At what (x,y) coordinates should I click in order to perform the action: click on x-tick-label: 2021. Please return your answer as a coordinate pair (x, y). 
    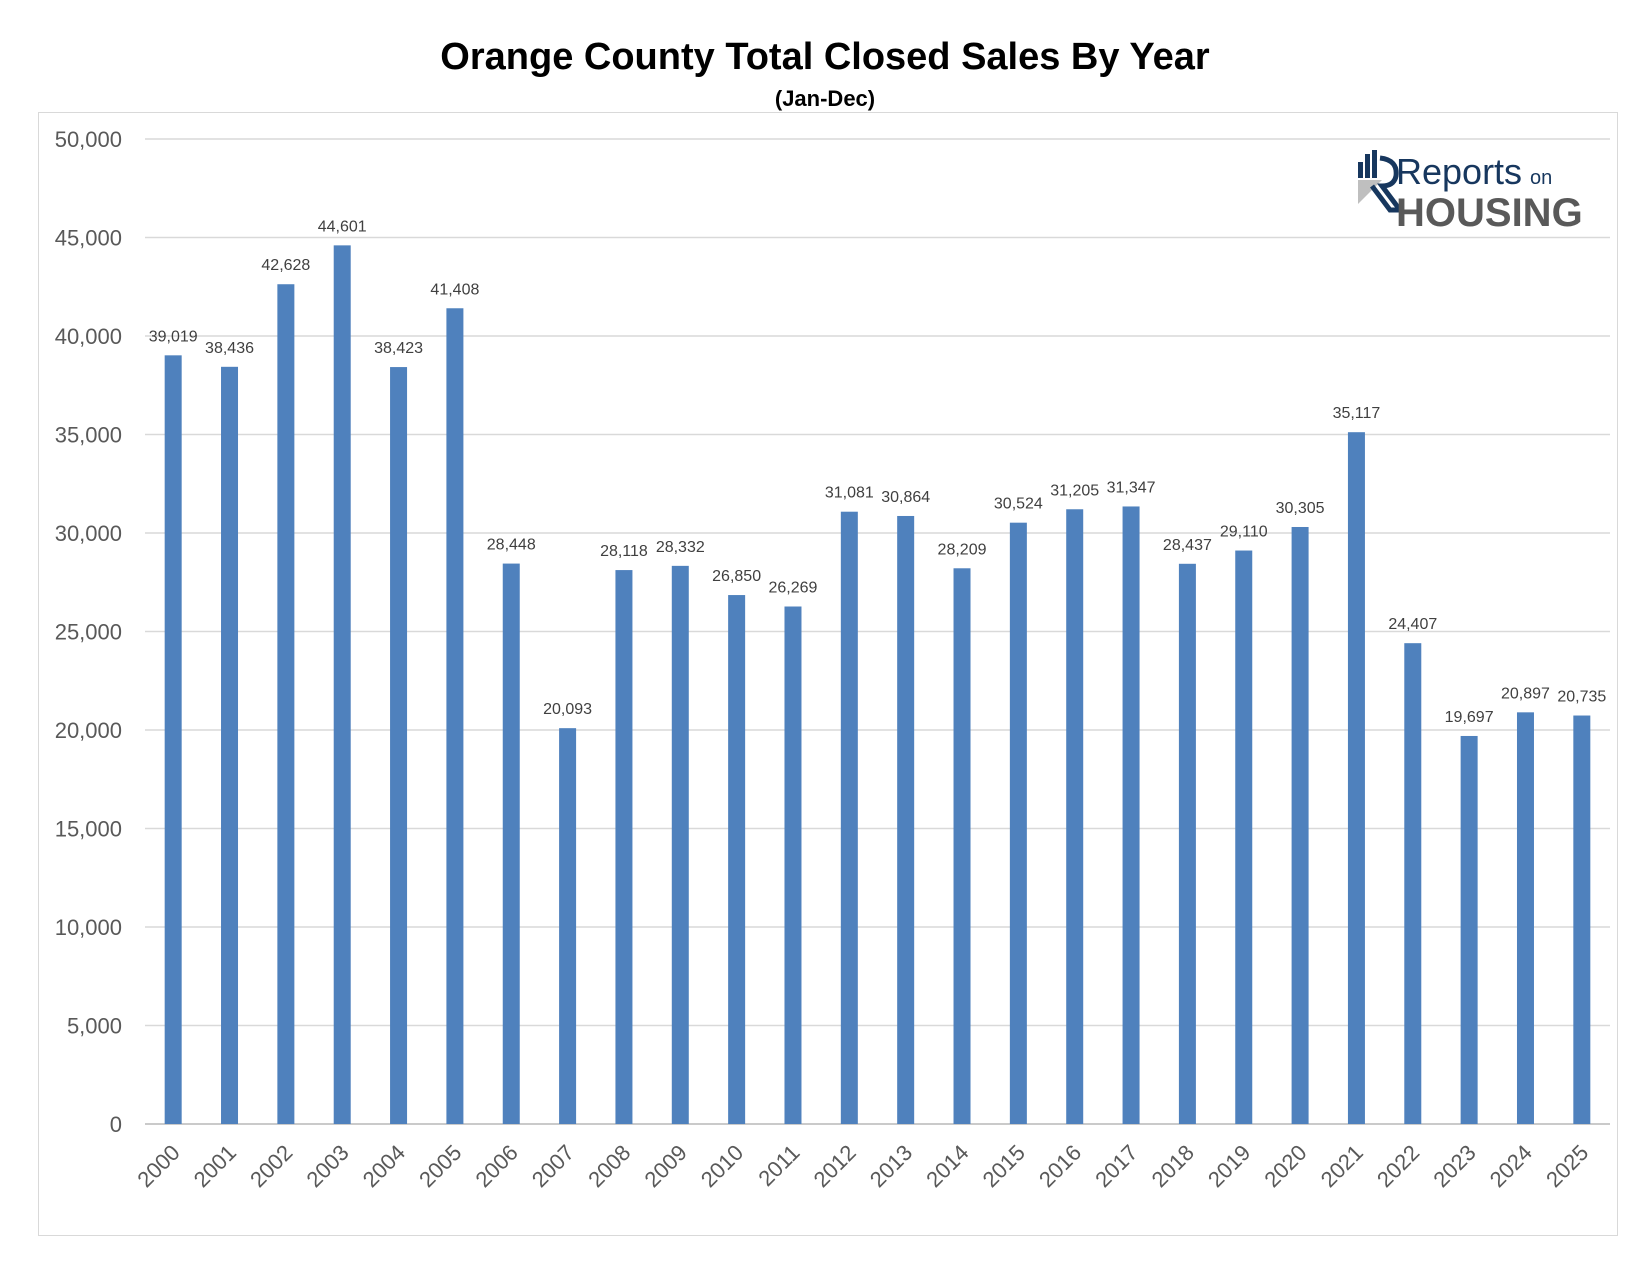
    Looking at the image, I should click on (1342, 1166).